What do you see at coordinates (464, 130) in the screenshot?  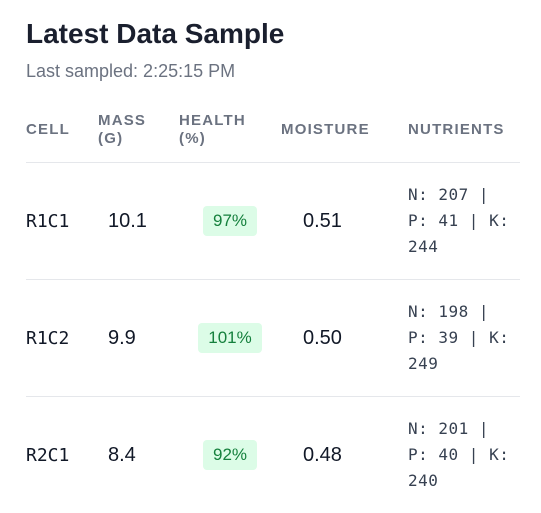 I see `column-header: NUTRIENTS` at bounding box center [464, 130].